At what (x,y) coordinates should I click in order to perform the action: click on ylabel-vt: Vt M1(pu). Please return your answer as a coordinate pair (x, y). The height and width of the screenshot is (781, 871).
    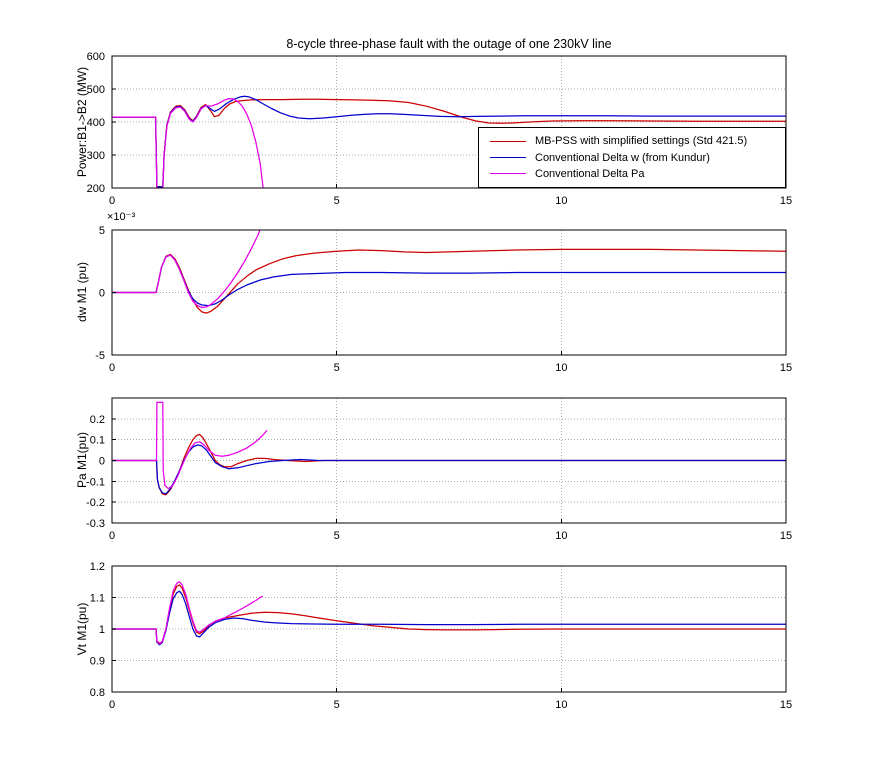
    Looking at the image, I should click on (82, 629).